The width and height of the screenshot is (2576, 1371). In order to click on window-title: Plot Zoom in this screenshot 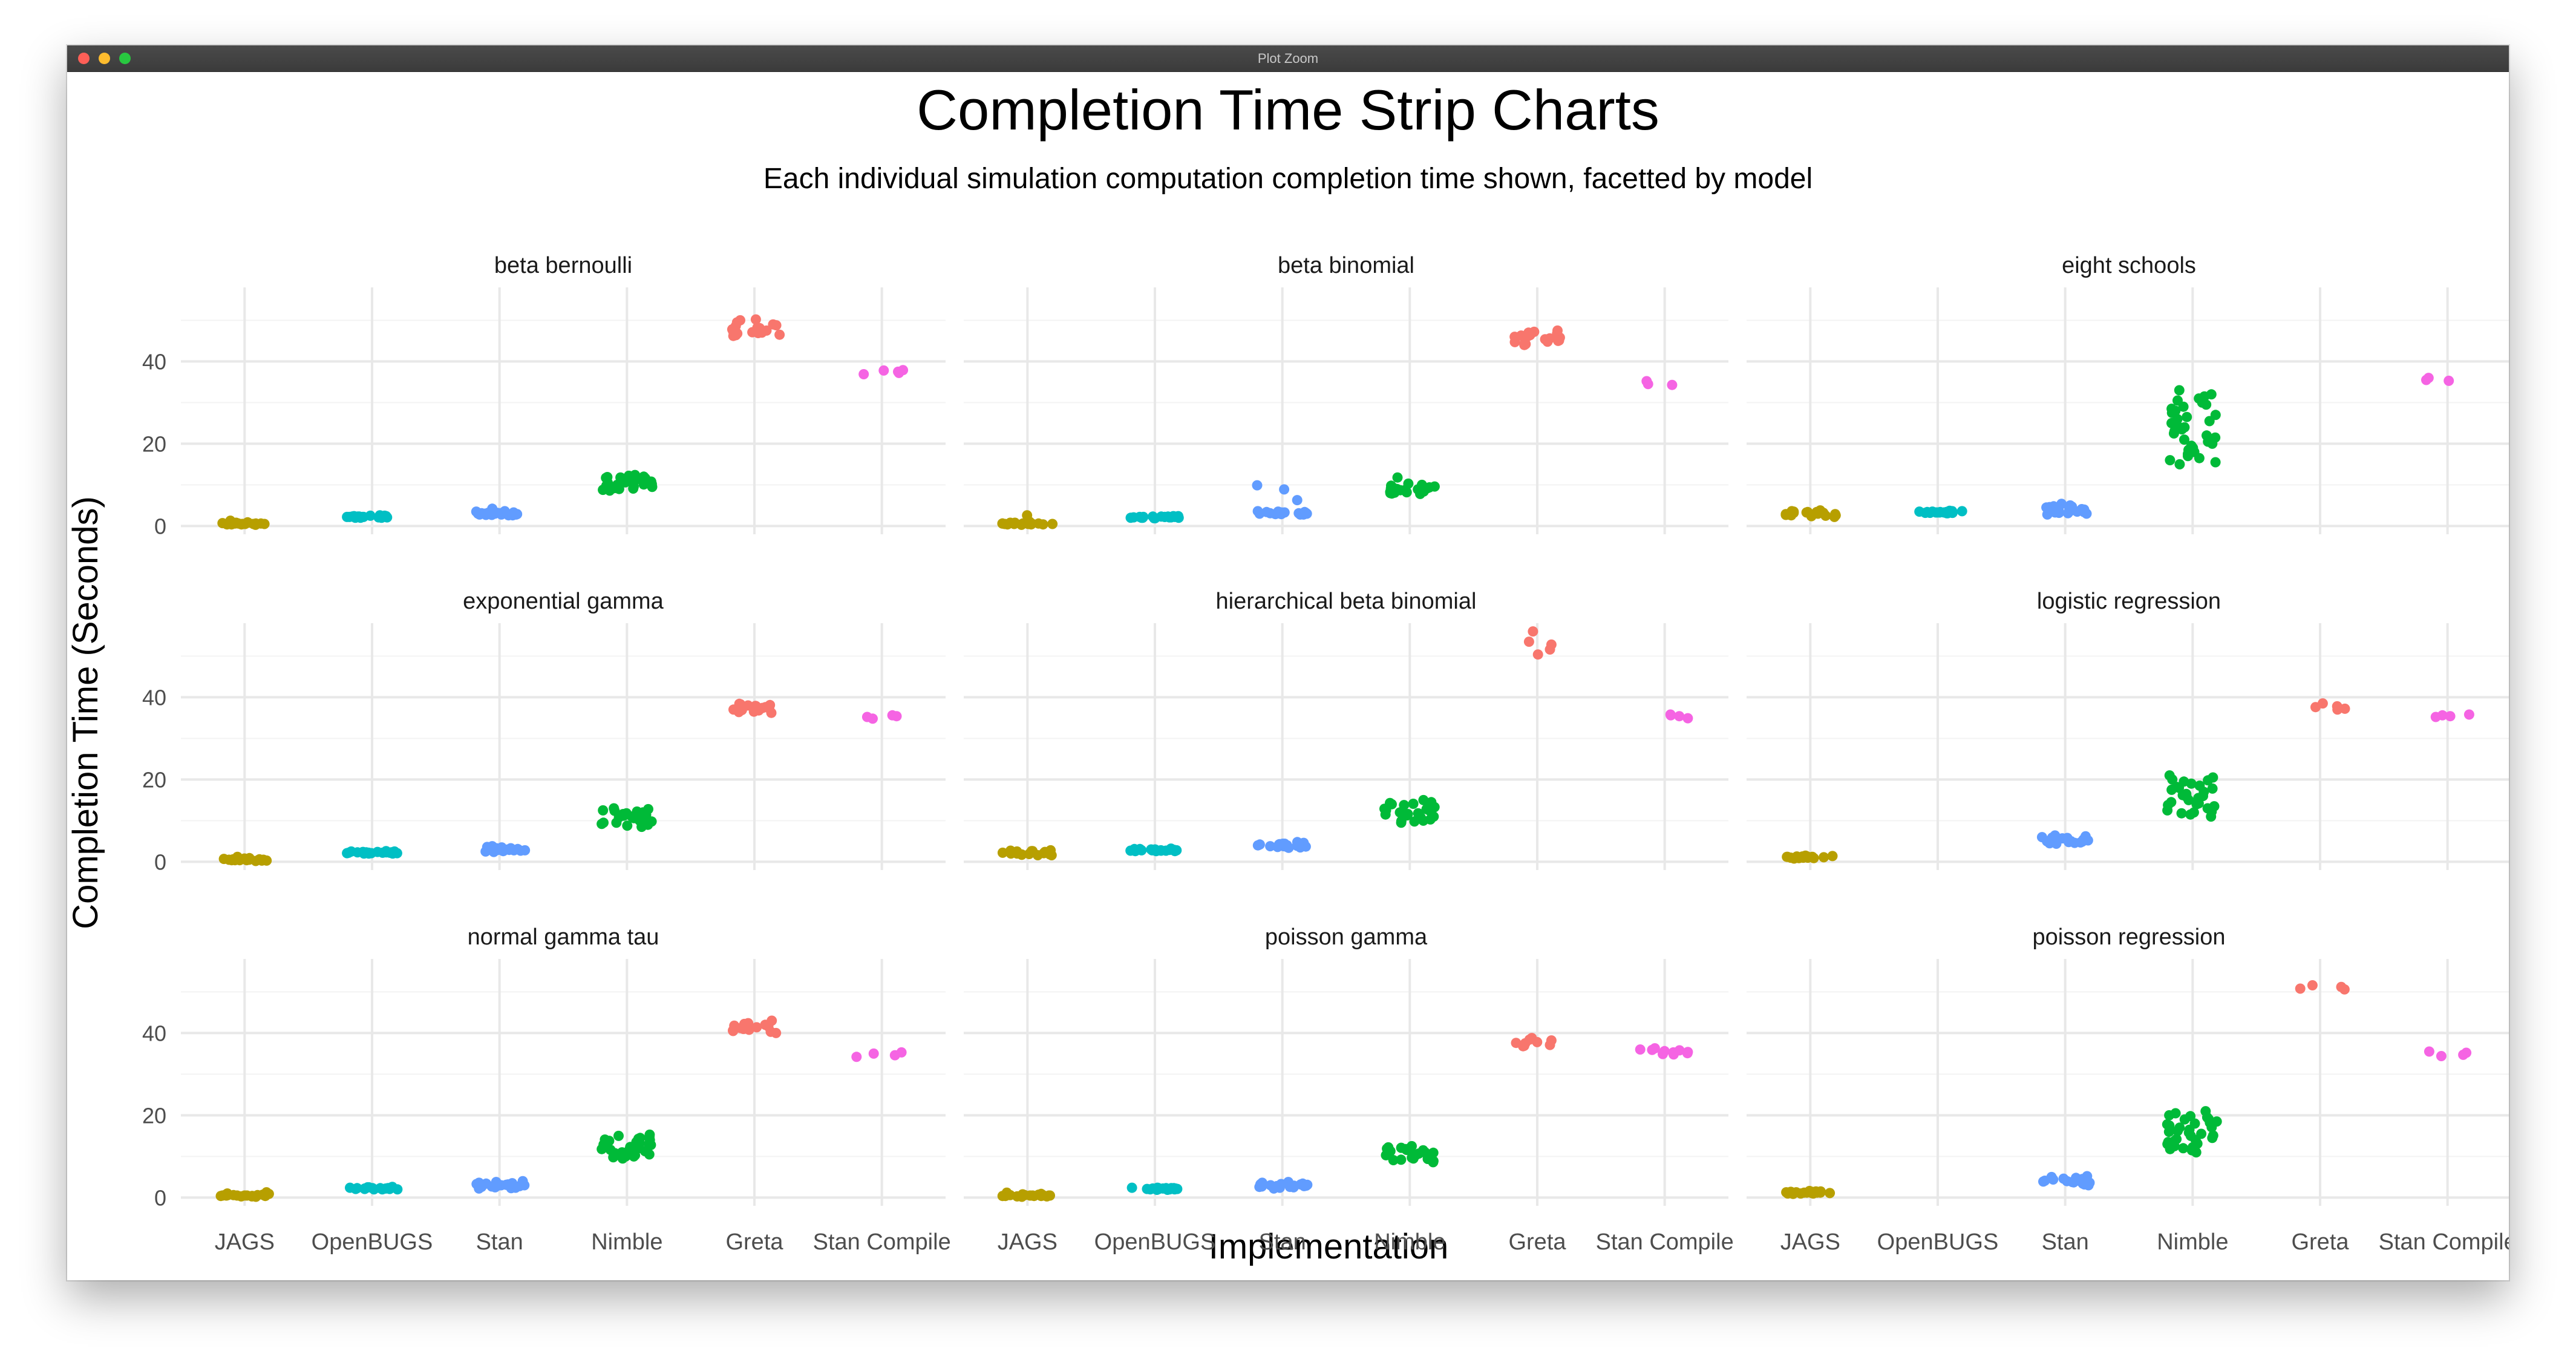, I will do `click(1288, 58)`.